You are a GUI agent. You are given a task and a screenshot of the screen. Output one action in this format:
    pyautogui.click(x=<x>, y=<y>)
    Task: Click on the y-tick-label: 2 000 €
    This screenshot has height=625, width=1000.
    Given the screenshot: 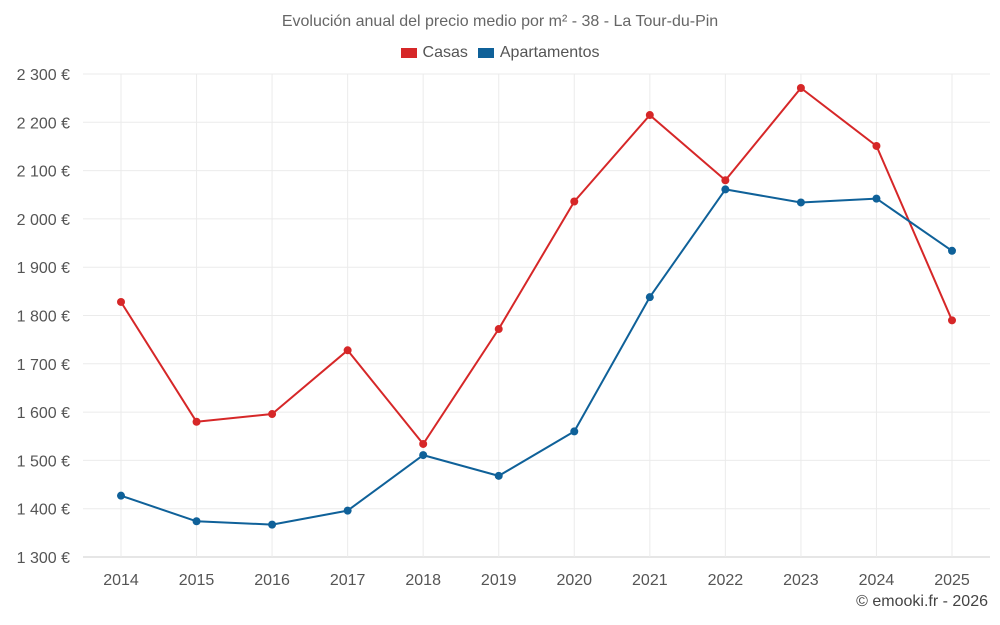 What is the action you would take?
    pyautogui.click(x=43, y=220)
    